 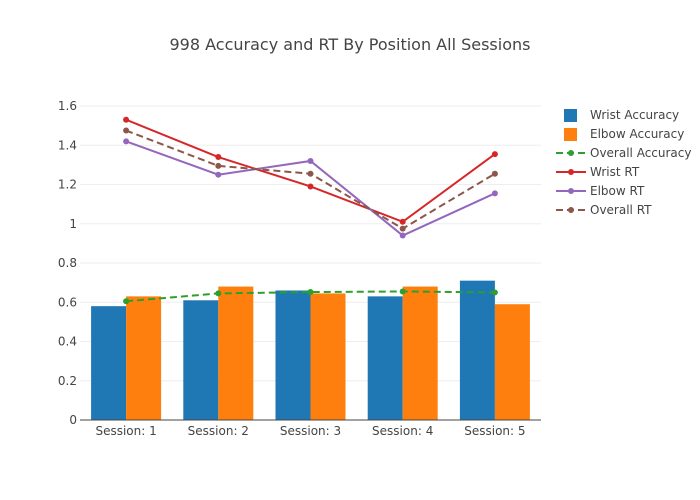 I want to click on legend-item-elbow-rt: Elbow RT, so click(x=600, y=191).